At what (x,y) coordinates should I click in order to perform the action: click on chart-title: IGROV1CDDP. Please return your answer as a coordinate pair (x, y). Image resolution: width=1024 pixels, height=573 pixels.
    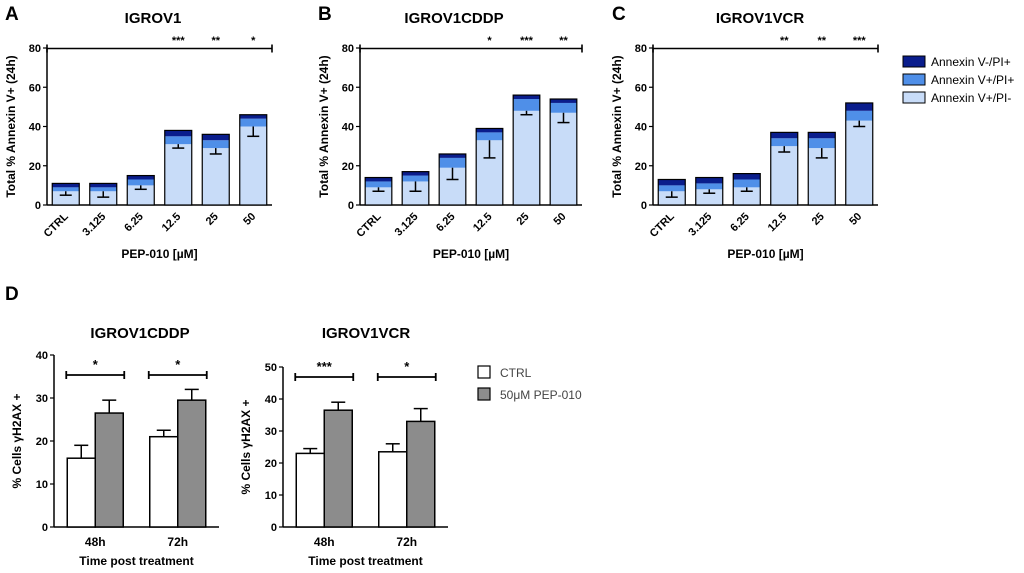
    Looking at the image, I should click on (453, 18).